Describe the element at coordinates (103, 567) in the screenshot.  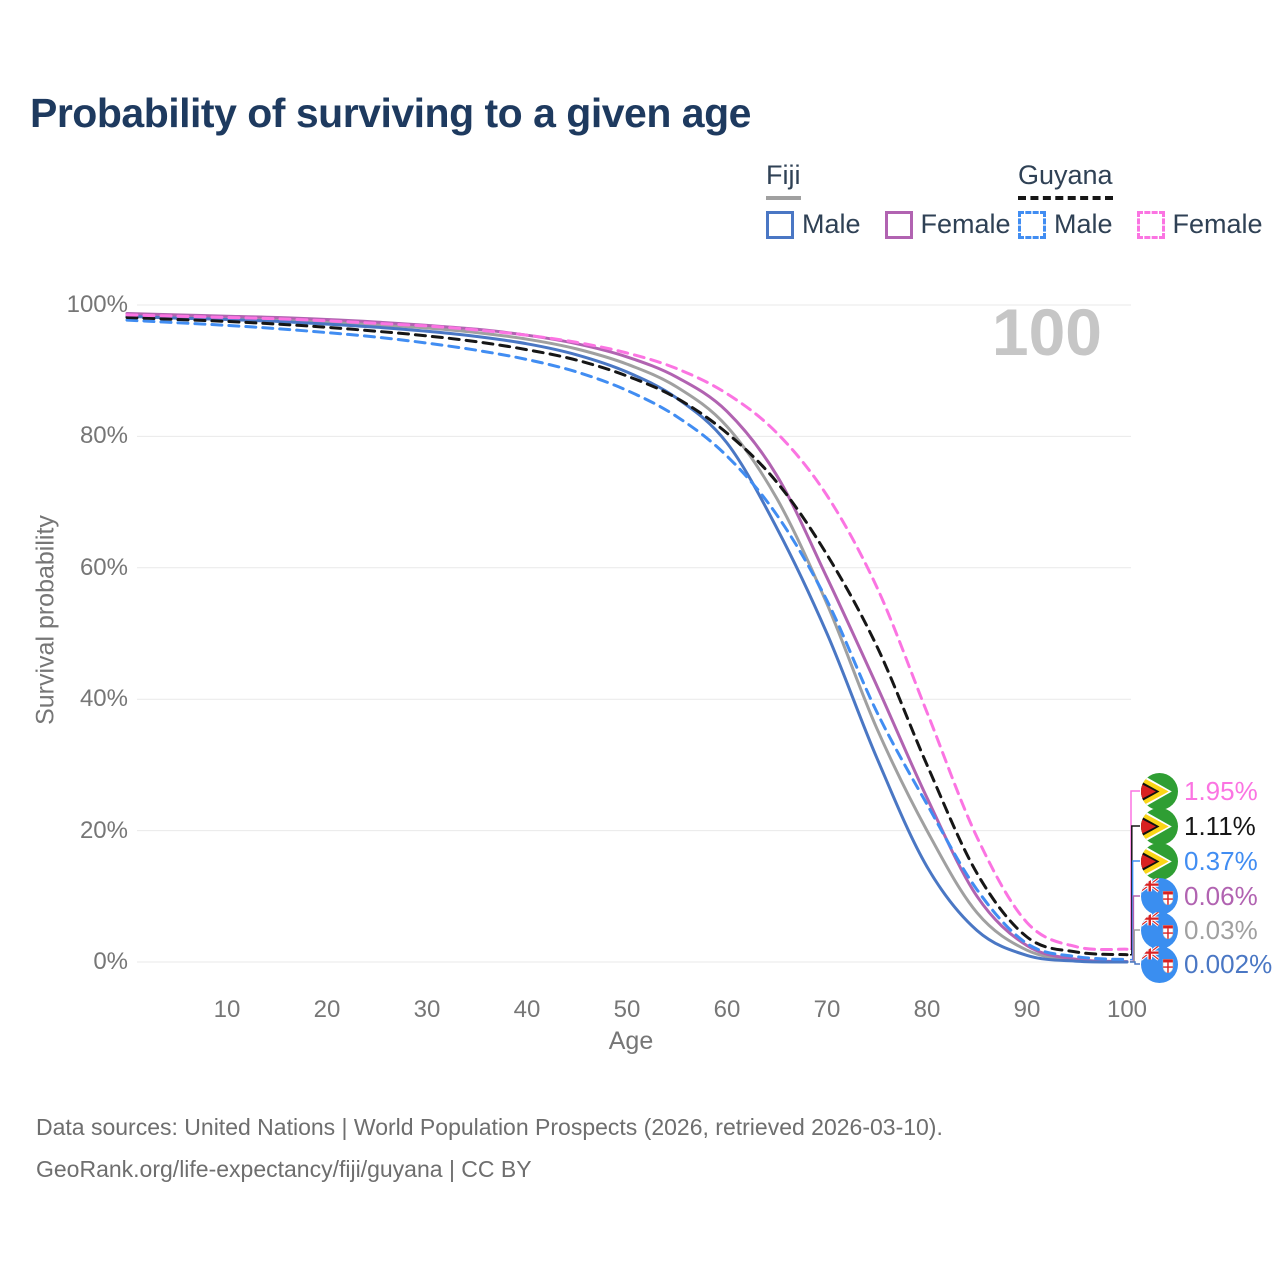
I see `y-tick-label: 60%` at that location.